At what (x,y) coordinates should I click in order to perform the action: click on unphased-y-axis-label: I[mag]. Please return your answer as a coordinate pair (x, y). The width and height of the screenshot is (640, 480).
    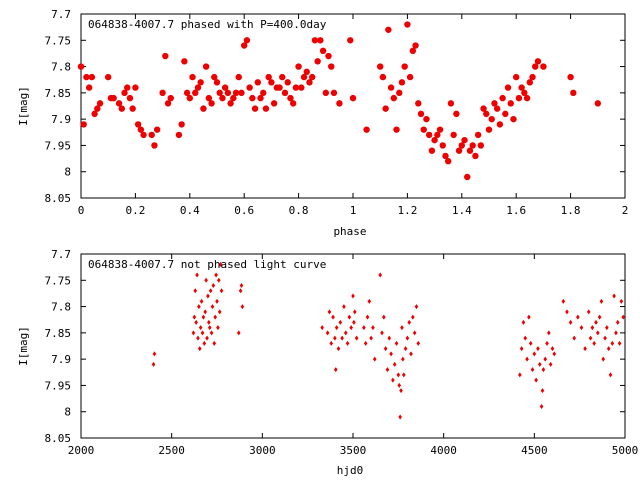
    Looking at the image, I should click on (23, 346).